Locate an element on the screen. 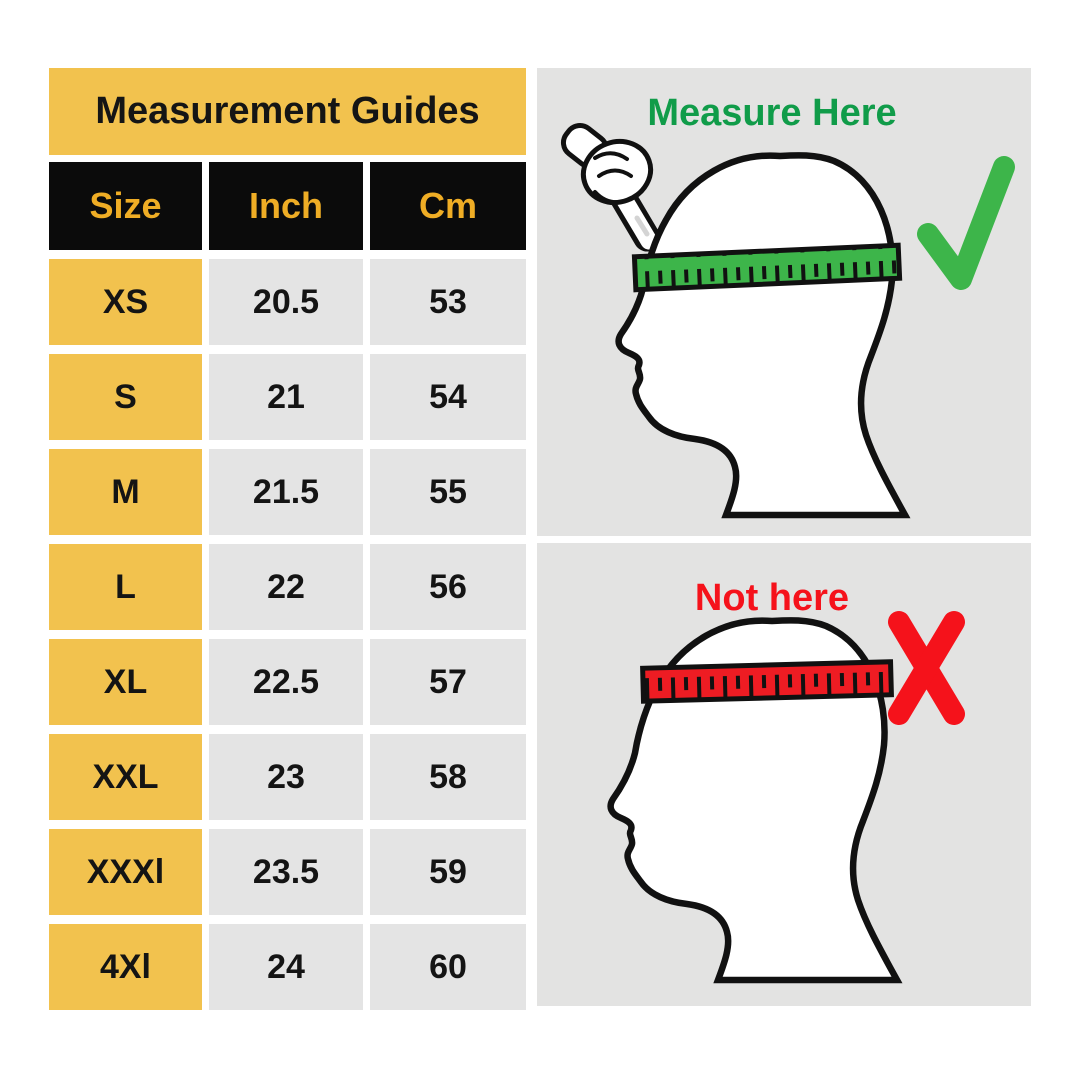 This screenshot has height=1080, width=1080. column-header-cm: Cm is located at coordinates (448, 206).